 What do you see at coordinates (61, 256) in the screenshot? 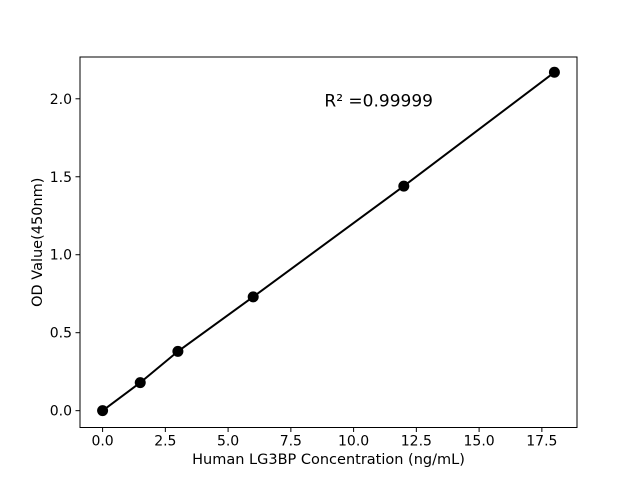
I see `y-tick-label: 1.0` at bounding box center [61, 256].